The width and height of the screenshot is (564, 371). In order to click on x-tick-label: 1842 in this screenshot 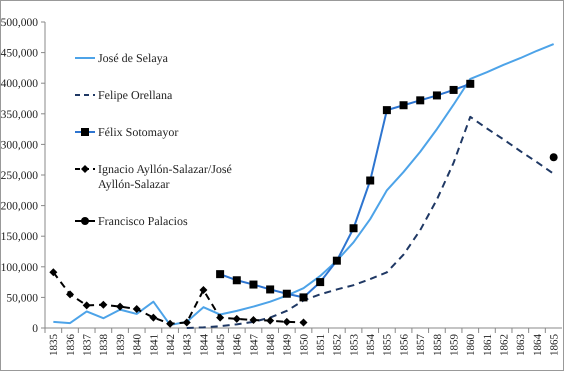, I will do `click(170, 345)`.